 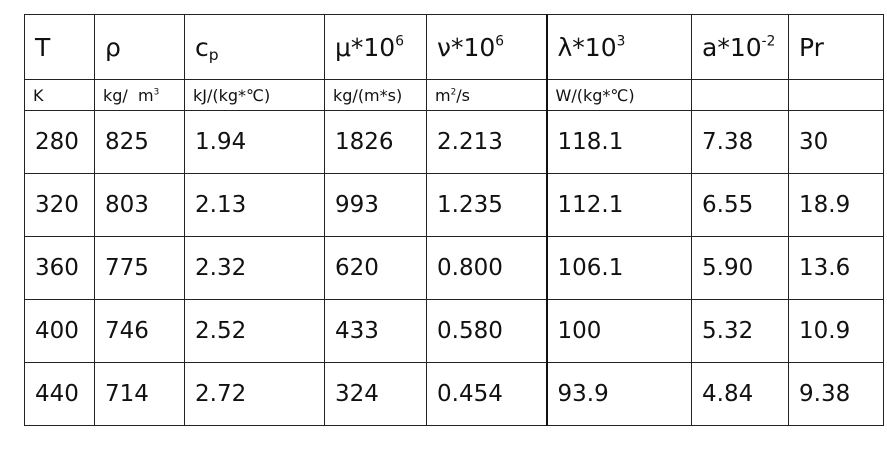 I want to click on cell-rho: 803, so click(x=139, y=205).